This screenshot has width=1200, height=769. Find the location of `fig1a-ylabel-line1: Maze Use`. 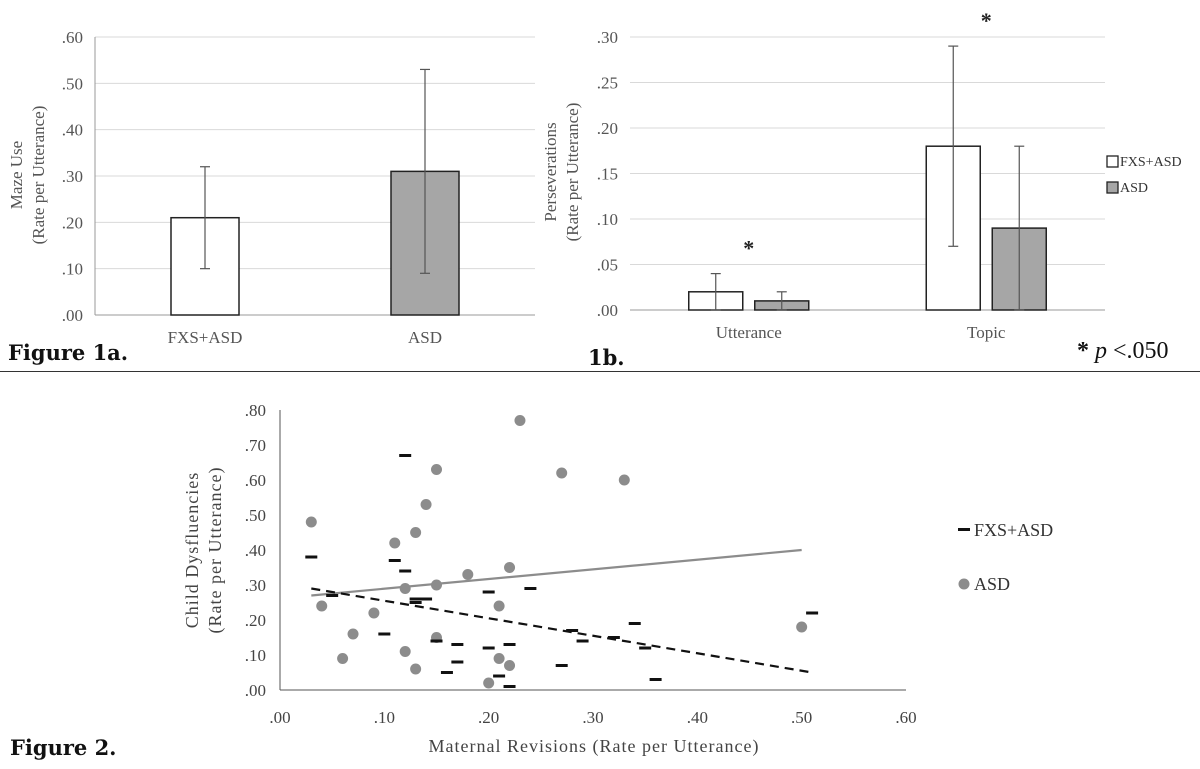

fig1a-ylabel-line1: Maze Use is located at coordinates (16, 175).